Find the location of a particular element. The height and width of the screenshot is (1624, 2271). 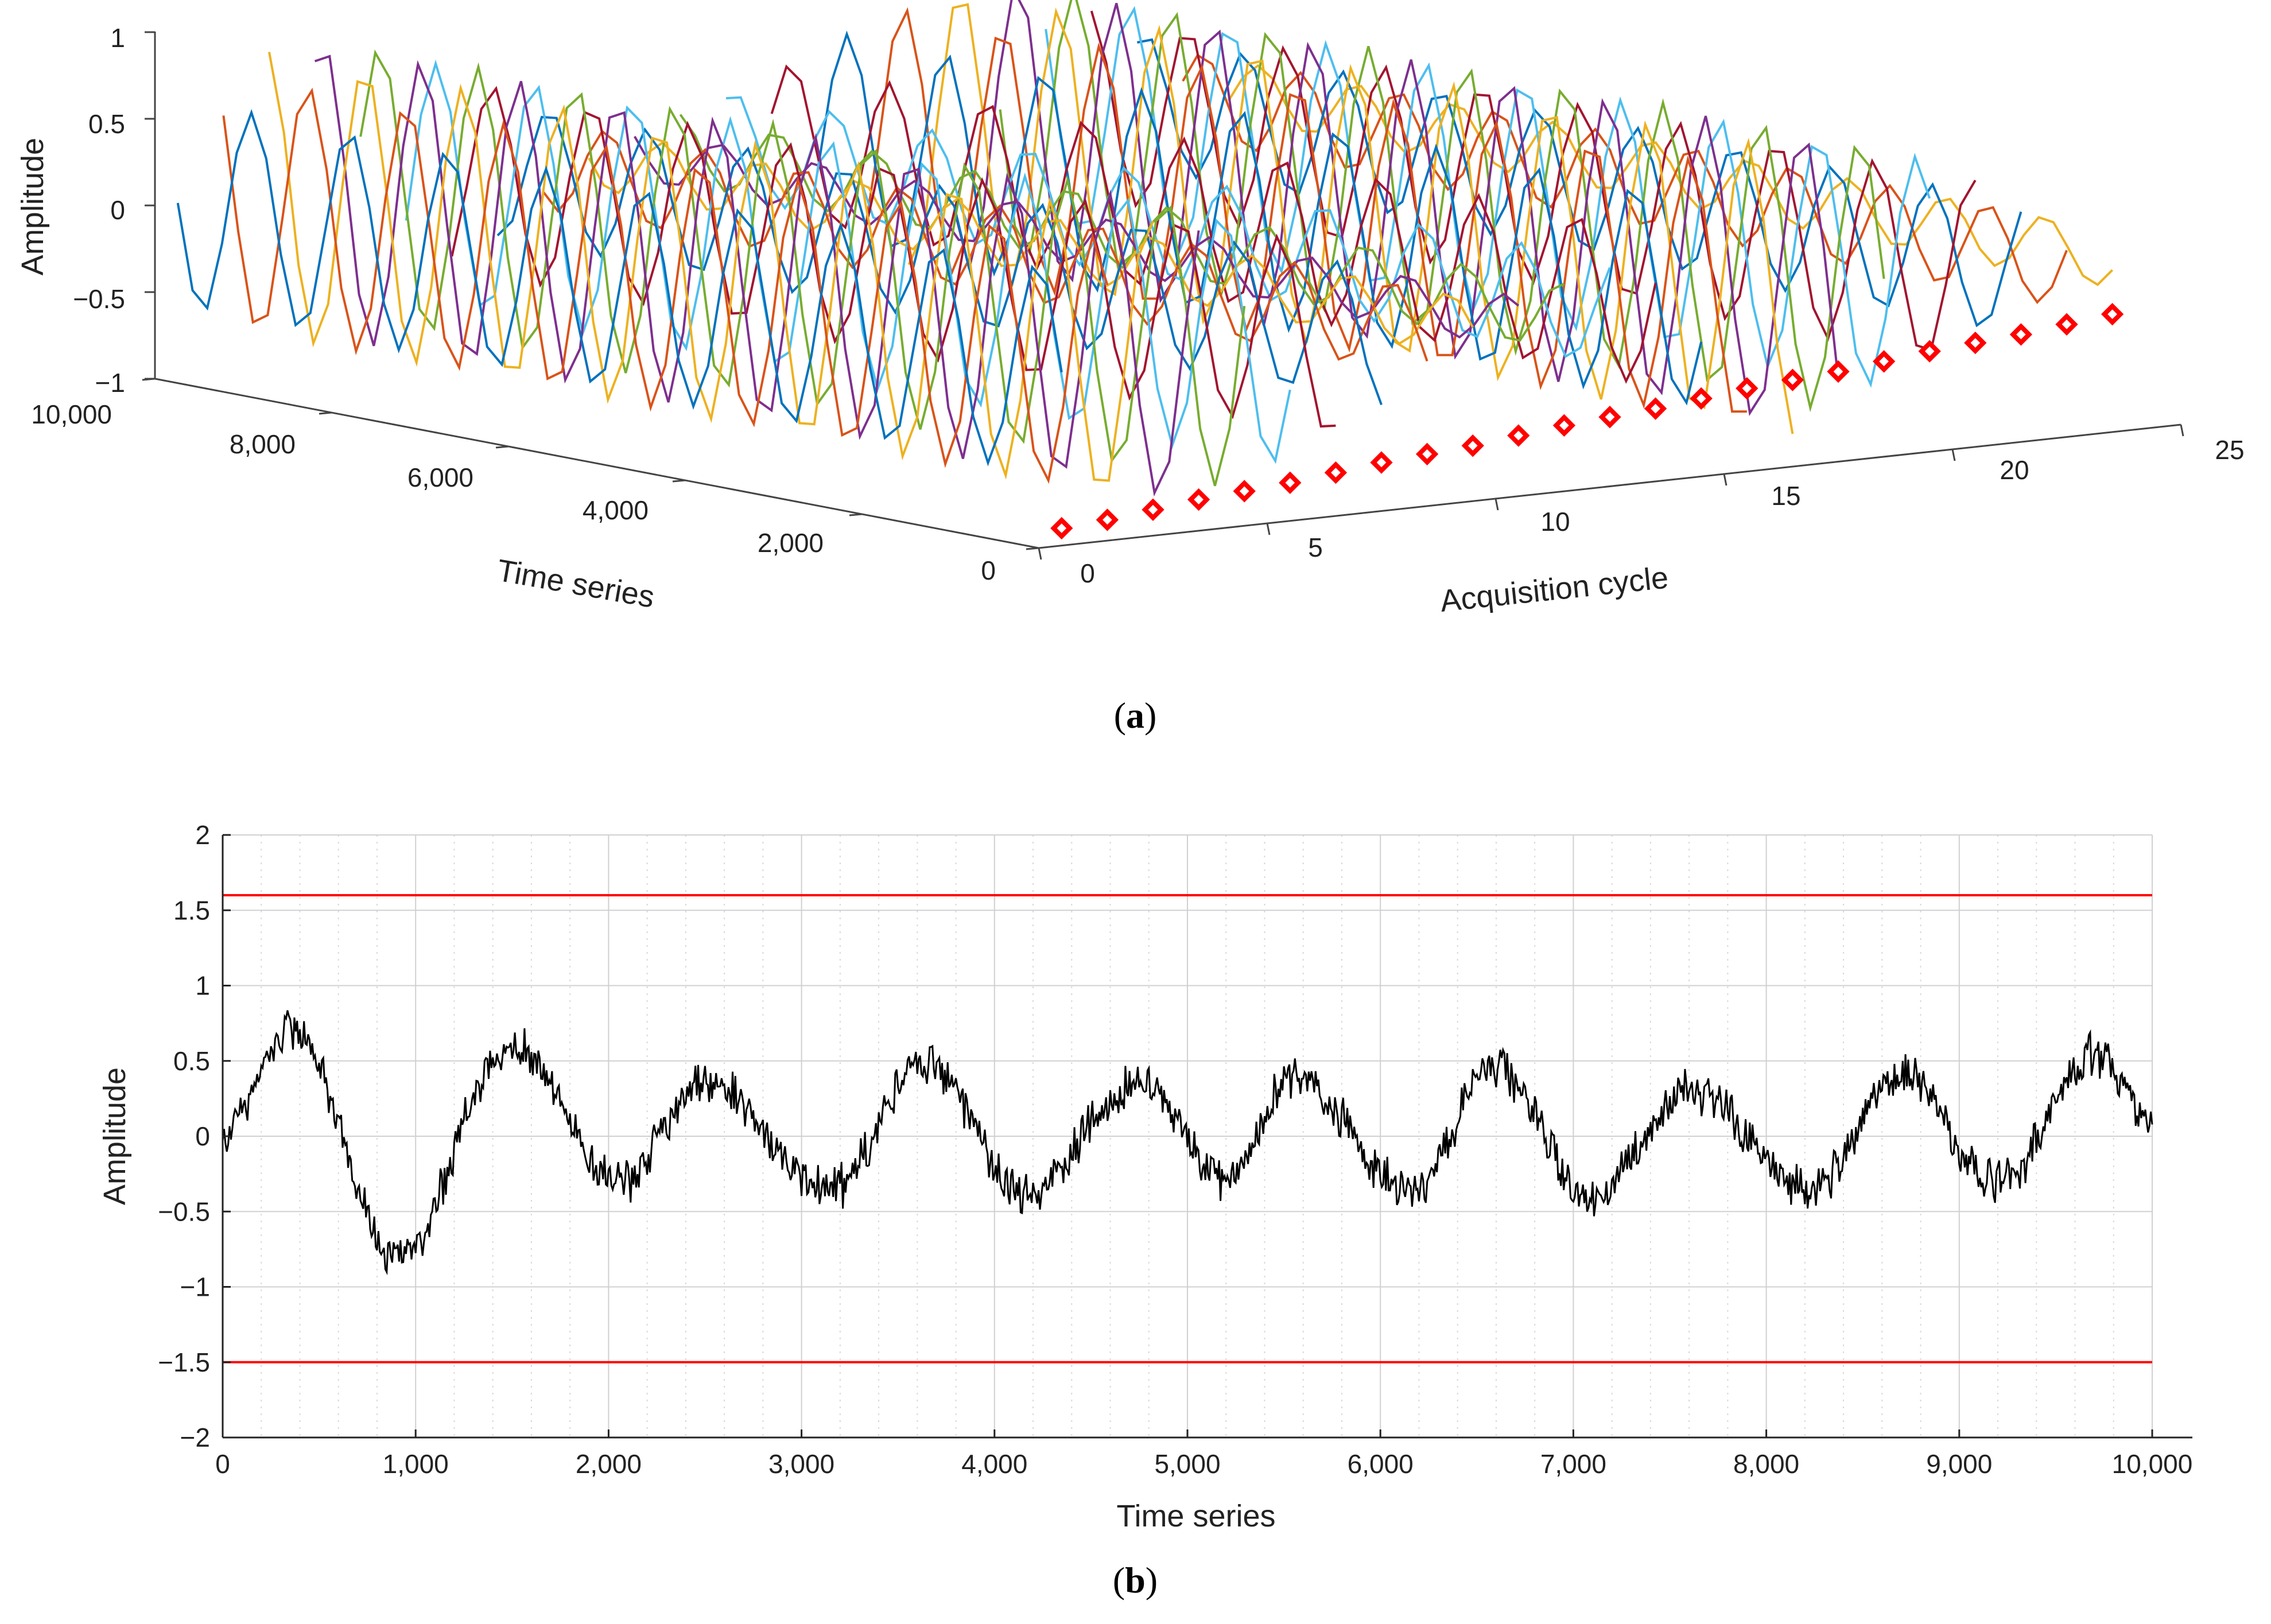

panel-a-y-tick-label: 0 is located at coordinates (988, 570).